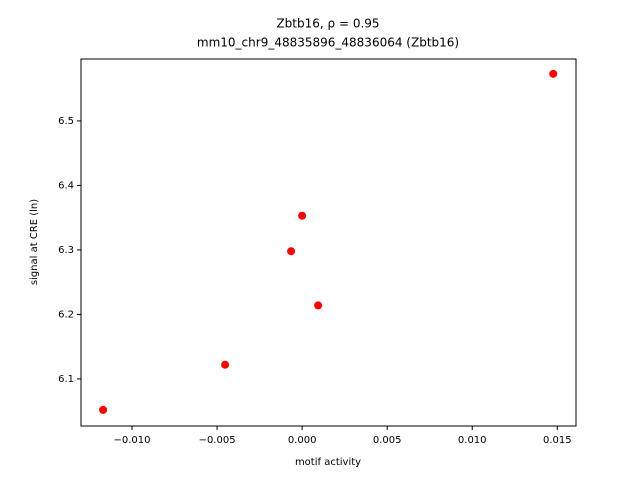 This screenshot has width=640, height=484. What do you see at coordinates (328, 462) in the screenshot?
I see `x-axis-label: motif activity` at bounding box center [328, 462].